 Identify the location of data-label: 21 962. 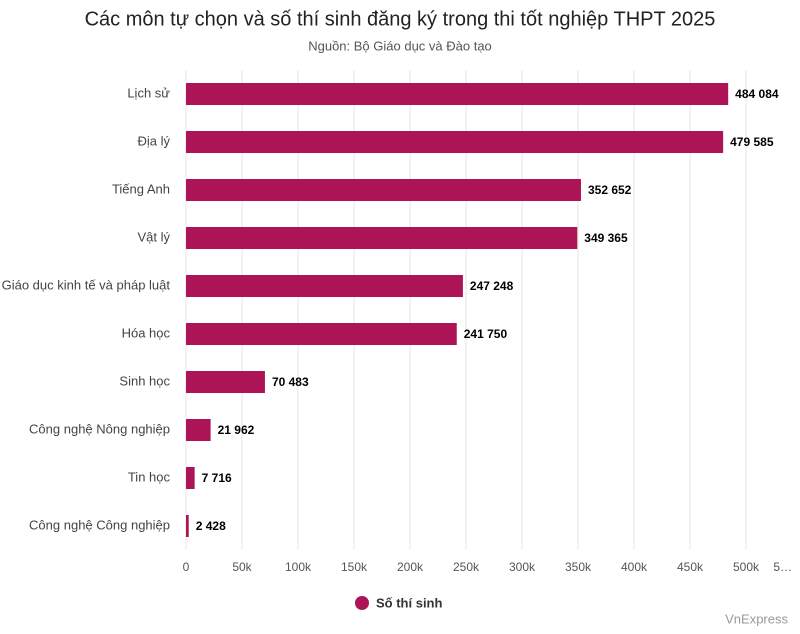
(236, 430).